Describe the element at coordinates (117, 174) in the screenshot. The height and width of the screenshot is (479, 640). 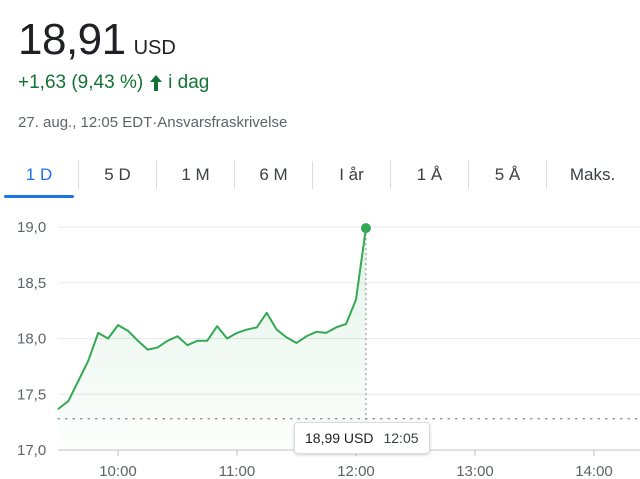
I see `tab-5d: 5 D` at that location.